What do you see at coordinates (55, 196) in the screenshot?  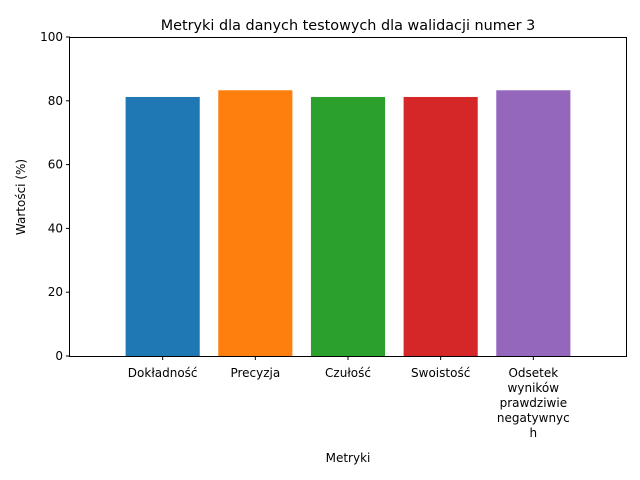 I see `y-axis: 0 20 40 60 80 100` at bounding box center [55, 196].